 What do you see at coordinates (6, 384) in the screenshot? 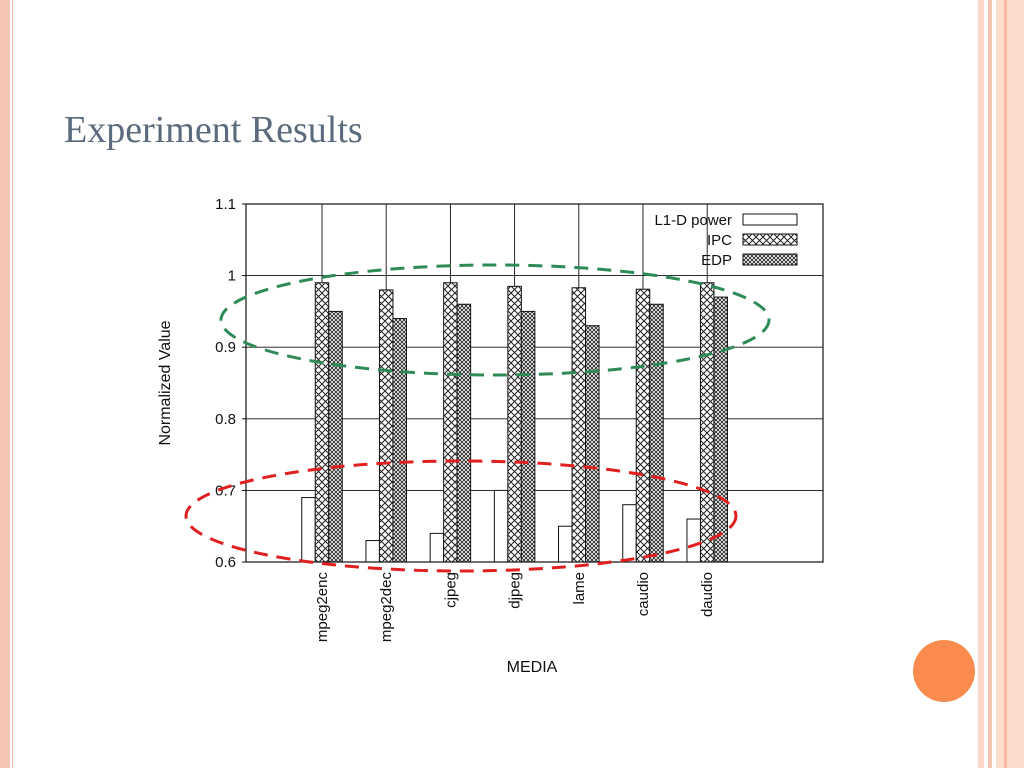
I see `left-border-decoration` at bounding box center [6, 384].